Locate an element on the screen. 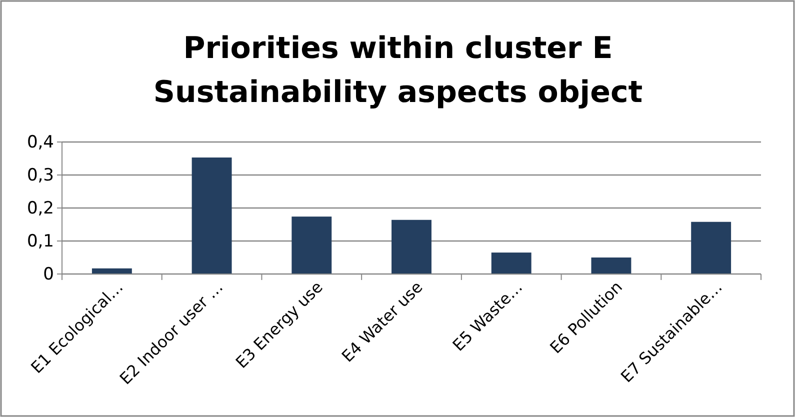 This screenshot has width=796, height=418. y-tick-label: 0,2 is located at coordinates (40, 208).